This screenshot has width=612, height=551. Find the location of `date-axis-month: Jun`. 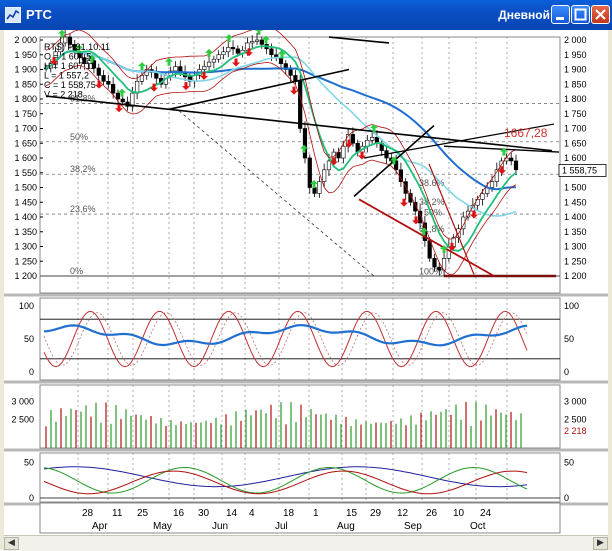

date-axis-month: Jun is located at coordinates (220, 526).